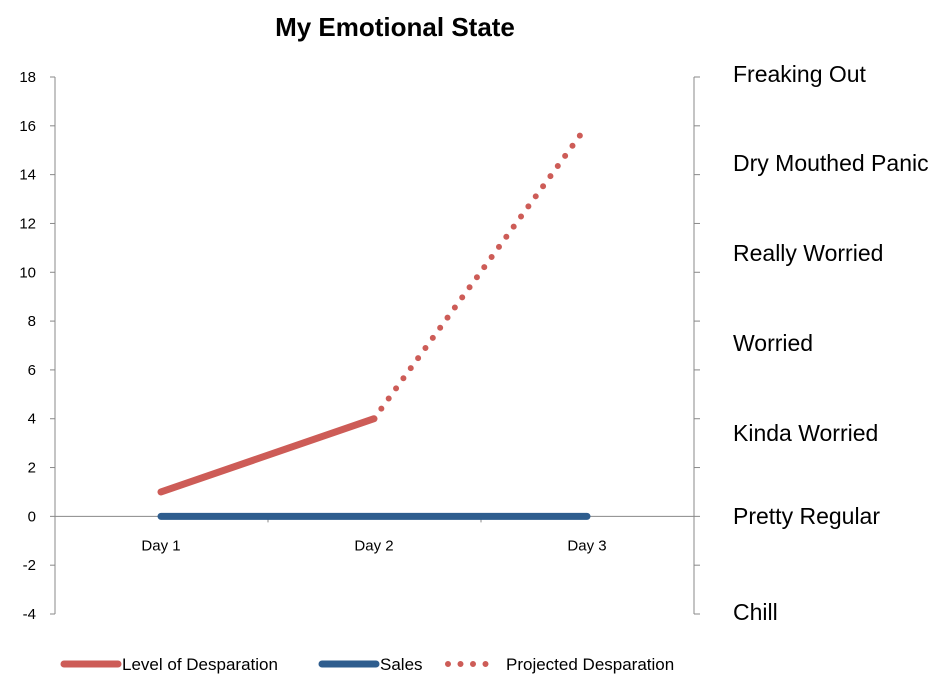 The image size is (949, 699). What do you see at coordinates (267, 455) in the screenshot?
I see `series-line-level-of-desparation` at bounding box center [267, 455].